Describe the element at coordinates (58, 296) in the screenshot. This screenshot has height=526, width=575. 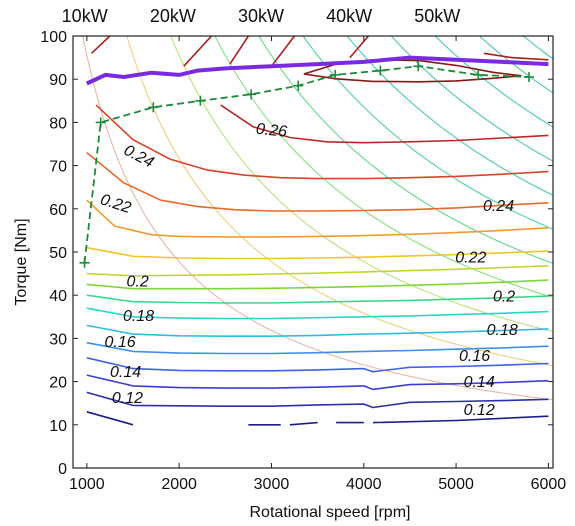
I see `y-tick-label: 40` at that location.